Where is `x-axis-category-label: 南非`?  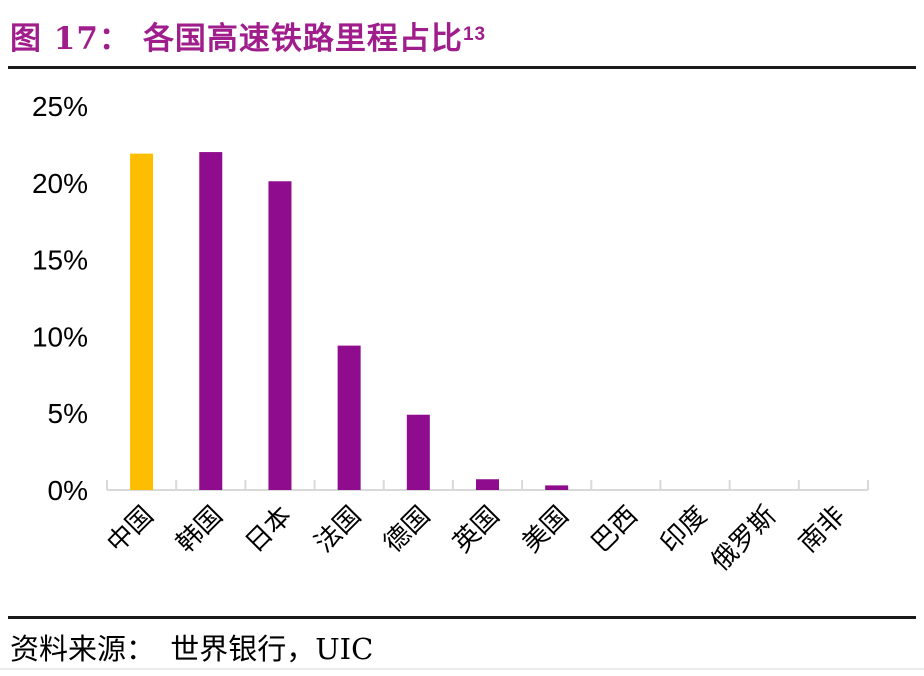 x-axis-category-label: 南非 is located at coordinates (822, 529).